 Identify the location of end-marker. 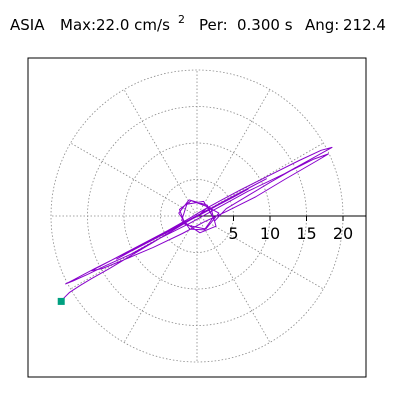
(61, 301).